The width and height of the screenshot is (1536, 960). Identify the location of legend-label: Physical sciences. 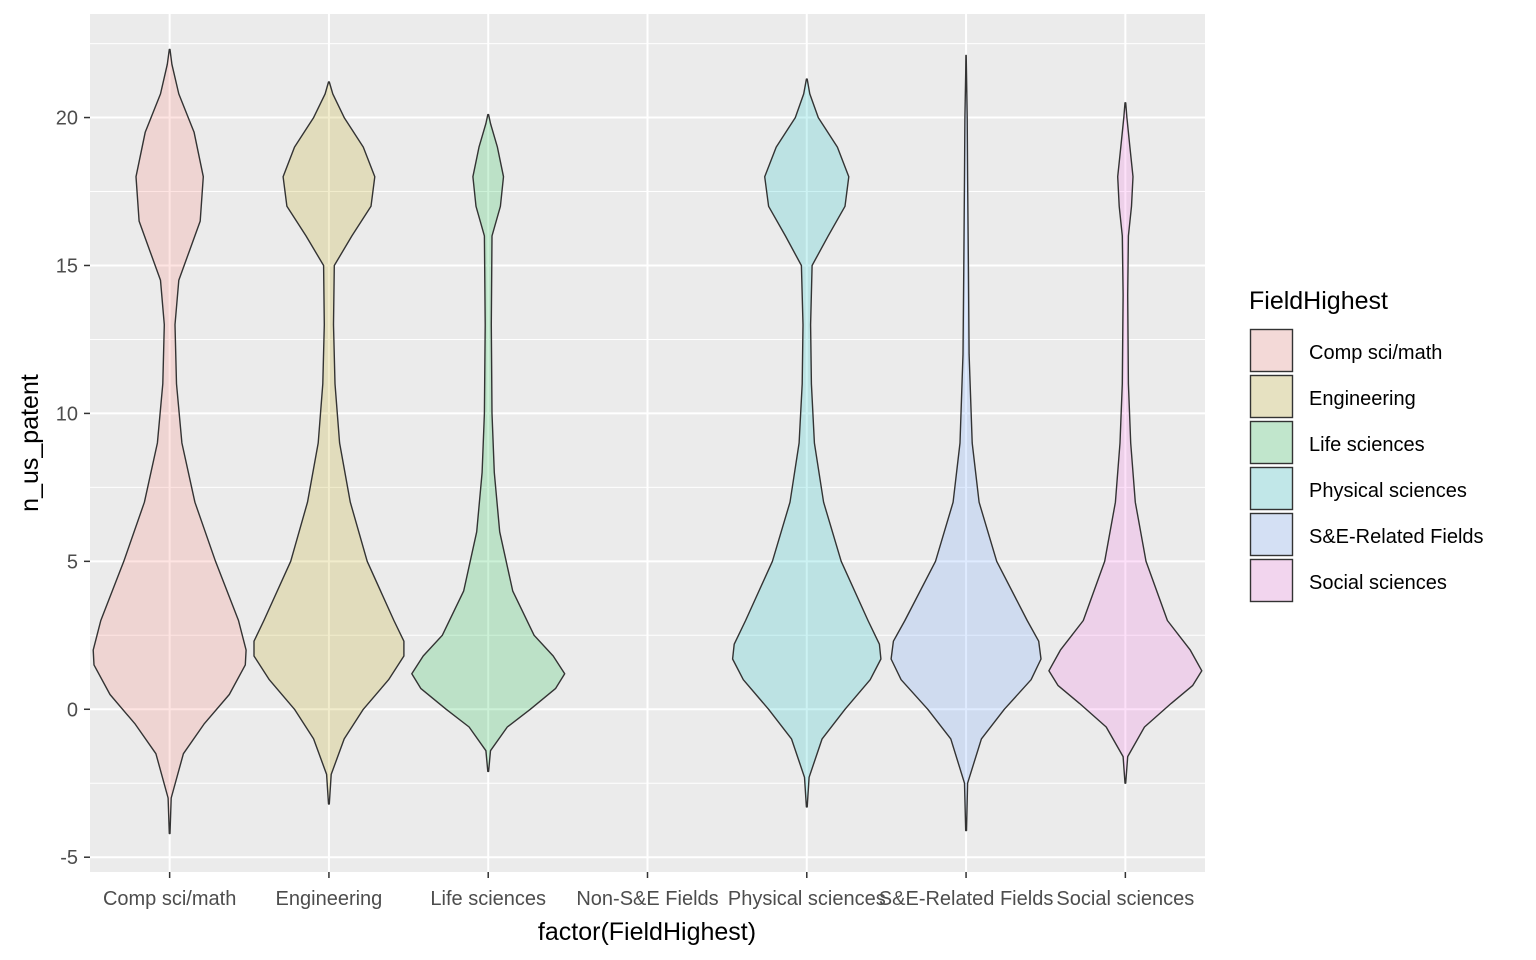
(1388, 491).